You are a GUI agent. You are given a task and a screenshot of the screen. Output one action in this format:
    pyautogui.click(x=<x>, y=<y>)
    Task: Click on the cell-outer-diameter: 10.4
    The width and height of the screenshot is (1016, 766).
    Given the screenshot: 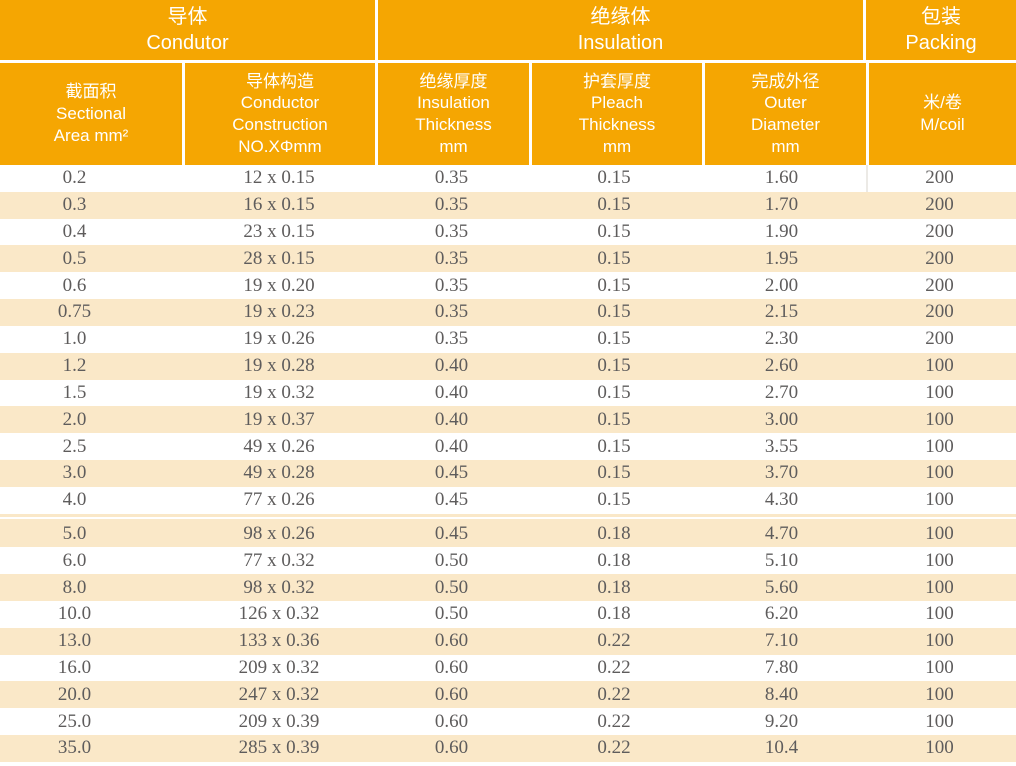 What is the action you would take?
    pyautogui.click(x=781, y=748)
    